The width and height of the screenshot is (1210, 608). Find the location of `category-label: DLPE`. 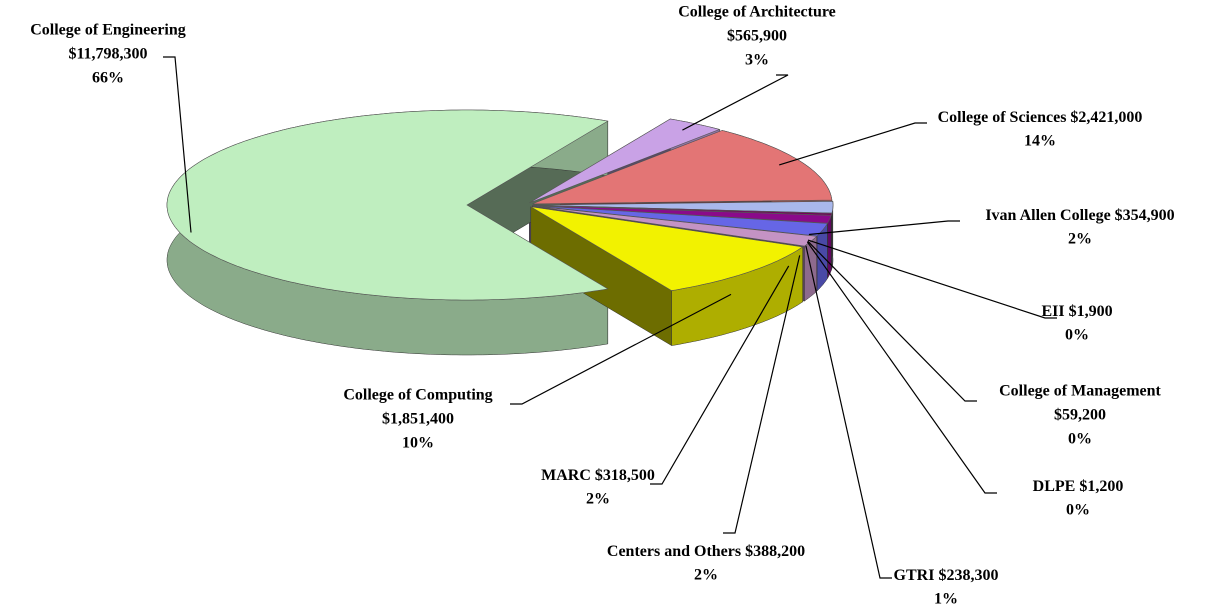

category-label: DLPE is located at coordinates (1054, 486).